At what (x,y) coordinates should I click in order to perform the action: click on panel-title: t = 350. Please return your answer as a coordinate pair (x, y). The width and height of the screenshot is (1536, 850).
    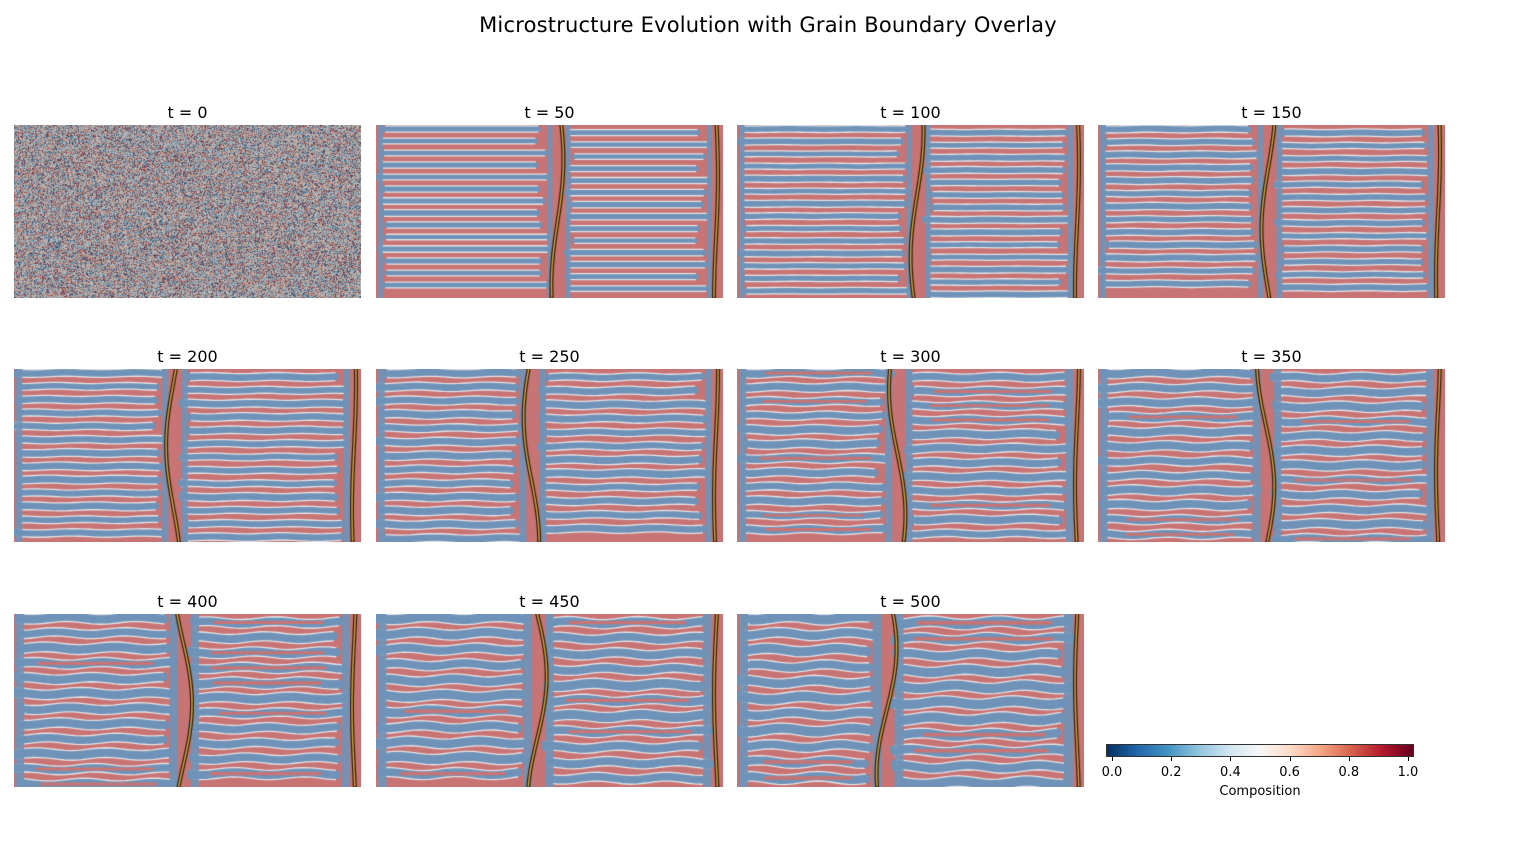
    Looking at the image, I should click on (1271, 356).